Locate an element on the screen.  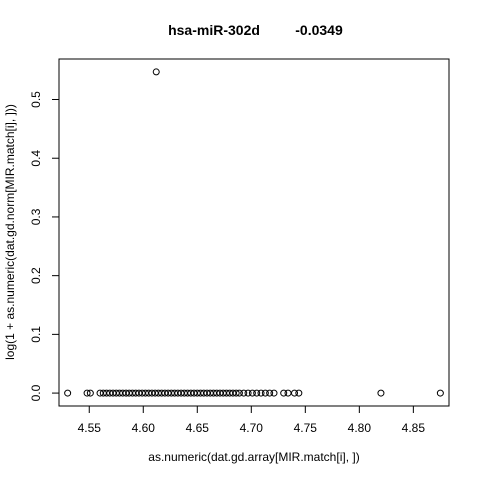
y-tick-label: 0.3 is located at coordinates (36, 216).